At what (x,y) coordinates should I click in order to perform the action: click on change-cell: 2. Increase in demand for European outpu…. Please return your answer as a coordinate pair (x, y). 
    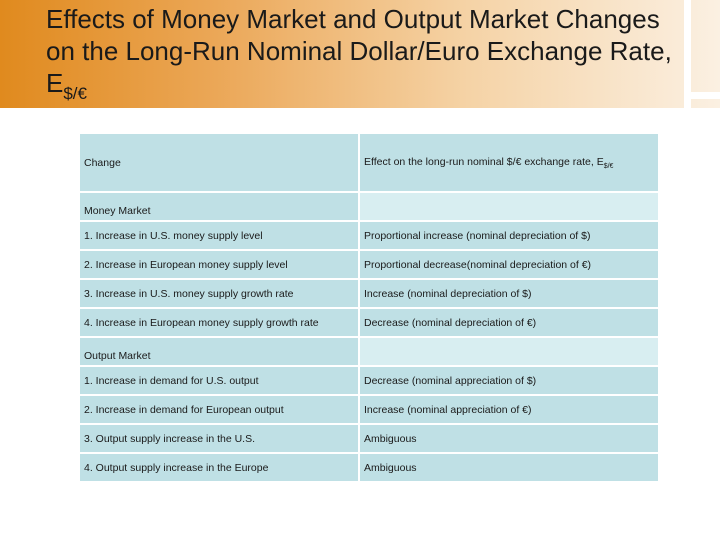
    Looking at the image, I should click on (219, 409).